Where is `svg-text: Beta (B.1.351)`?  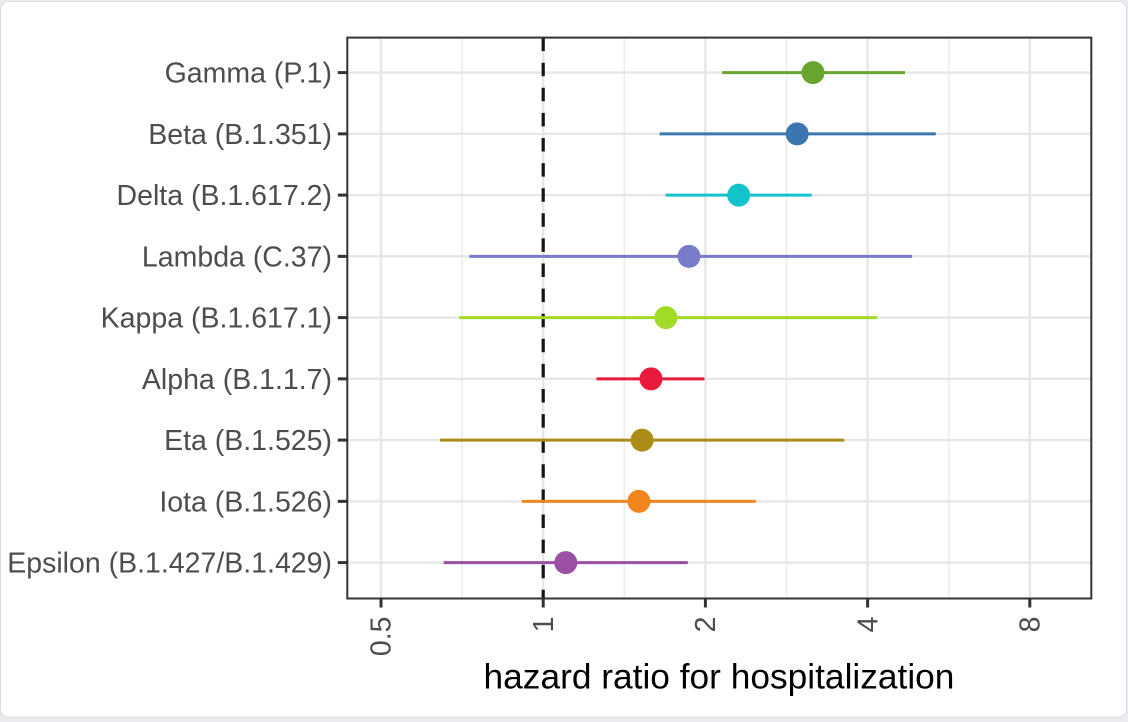 svg-text: Beta (B.1.351) is located at coordinates (240, 135).